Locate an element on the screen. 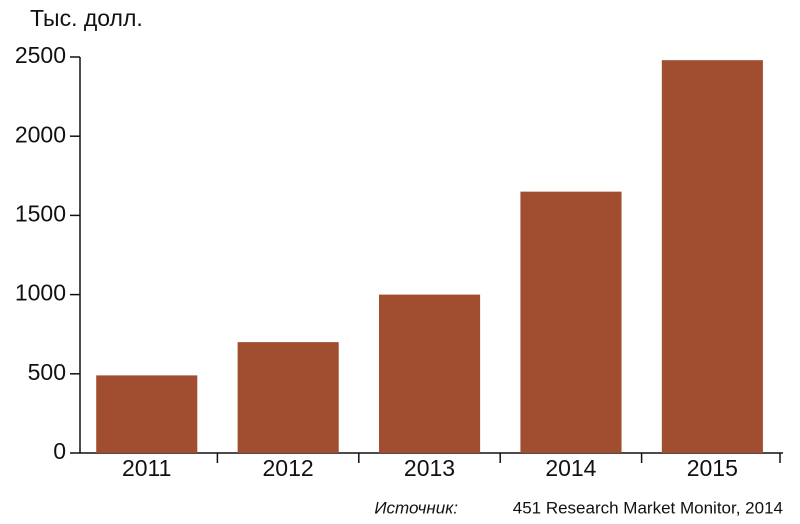 The image size is (800, 524). source: 451 Research Market Monitor, 2014 is located at coordinates (648, 507).